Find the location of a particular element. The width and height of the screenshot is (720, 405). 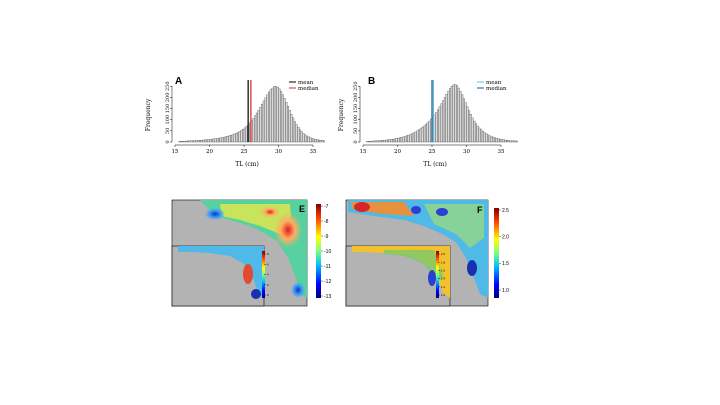

panel-label-f: F is located at coordinates (480, 210).